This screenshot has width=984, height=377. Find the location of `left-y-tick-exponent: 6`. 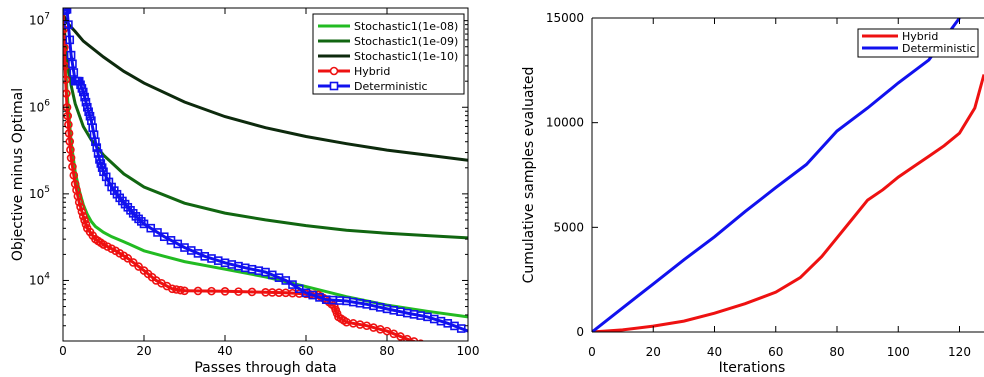

left-y-tick-exponent: 6 is located at coordinates (47, 103).